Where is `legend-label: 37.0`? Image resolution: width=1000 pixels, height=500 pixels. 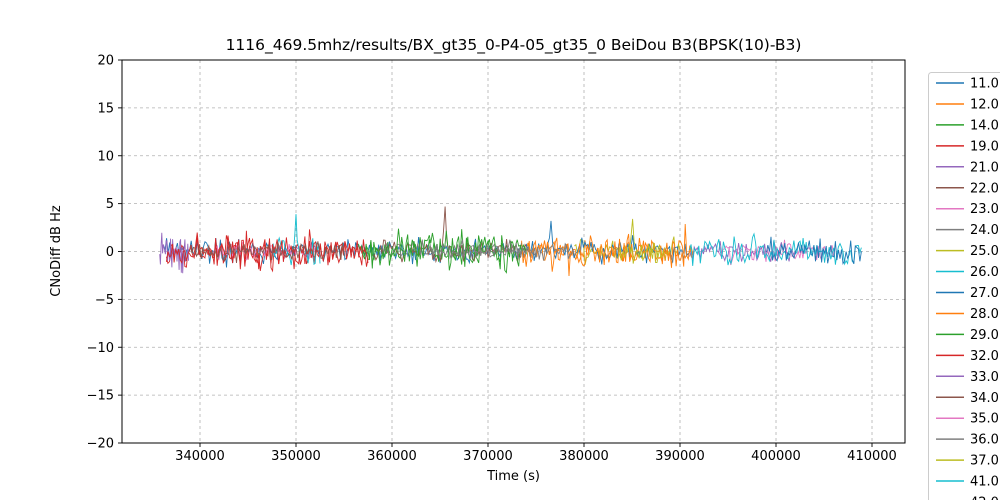 legend-label: 37.0 is located at coordinates (984, 461).